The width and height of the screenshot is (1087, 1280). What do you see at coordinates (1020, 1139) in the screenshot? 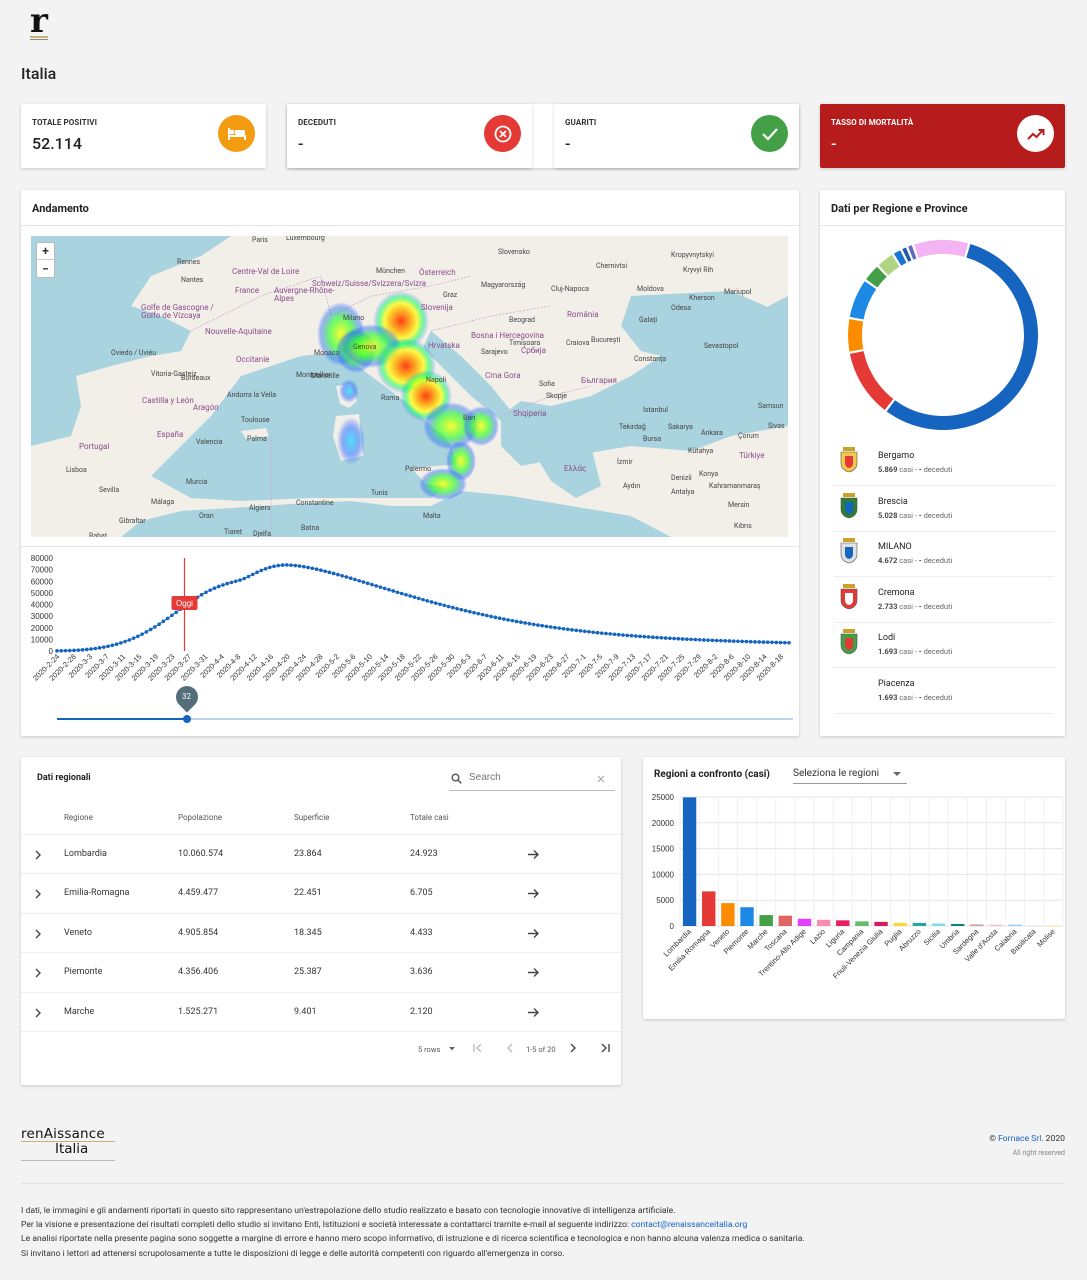
I see `company-link: Fornace Srl` at bounding box center [1020, 1139].